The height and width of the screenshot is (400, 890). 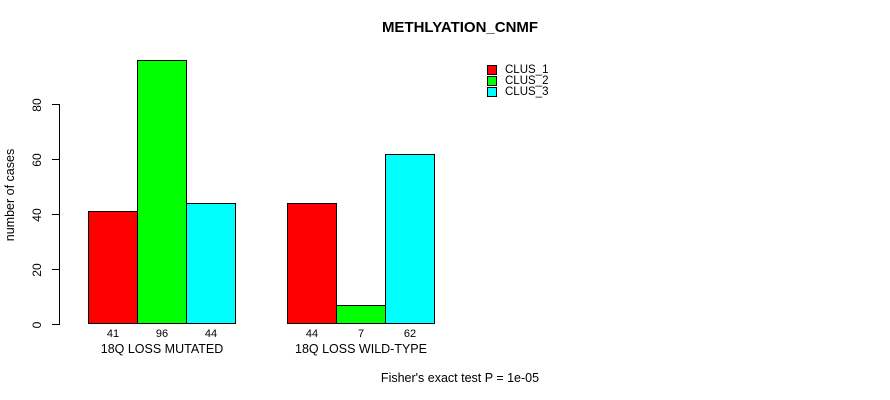 What do you see at coordinates (59, 214) in the screenshot?
I see `y-axis-line` at bounding box center [59, 214].